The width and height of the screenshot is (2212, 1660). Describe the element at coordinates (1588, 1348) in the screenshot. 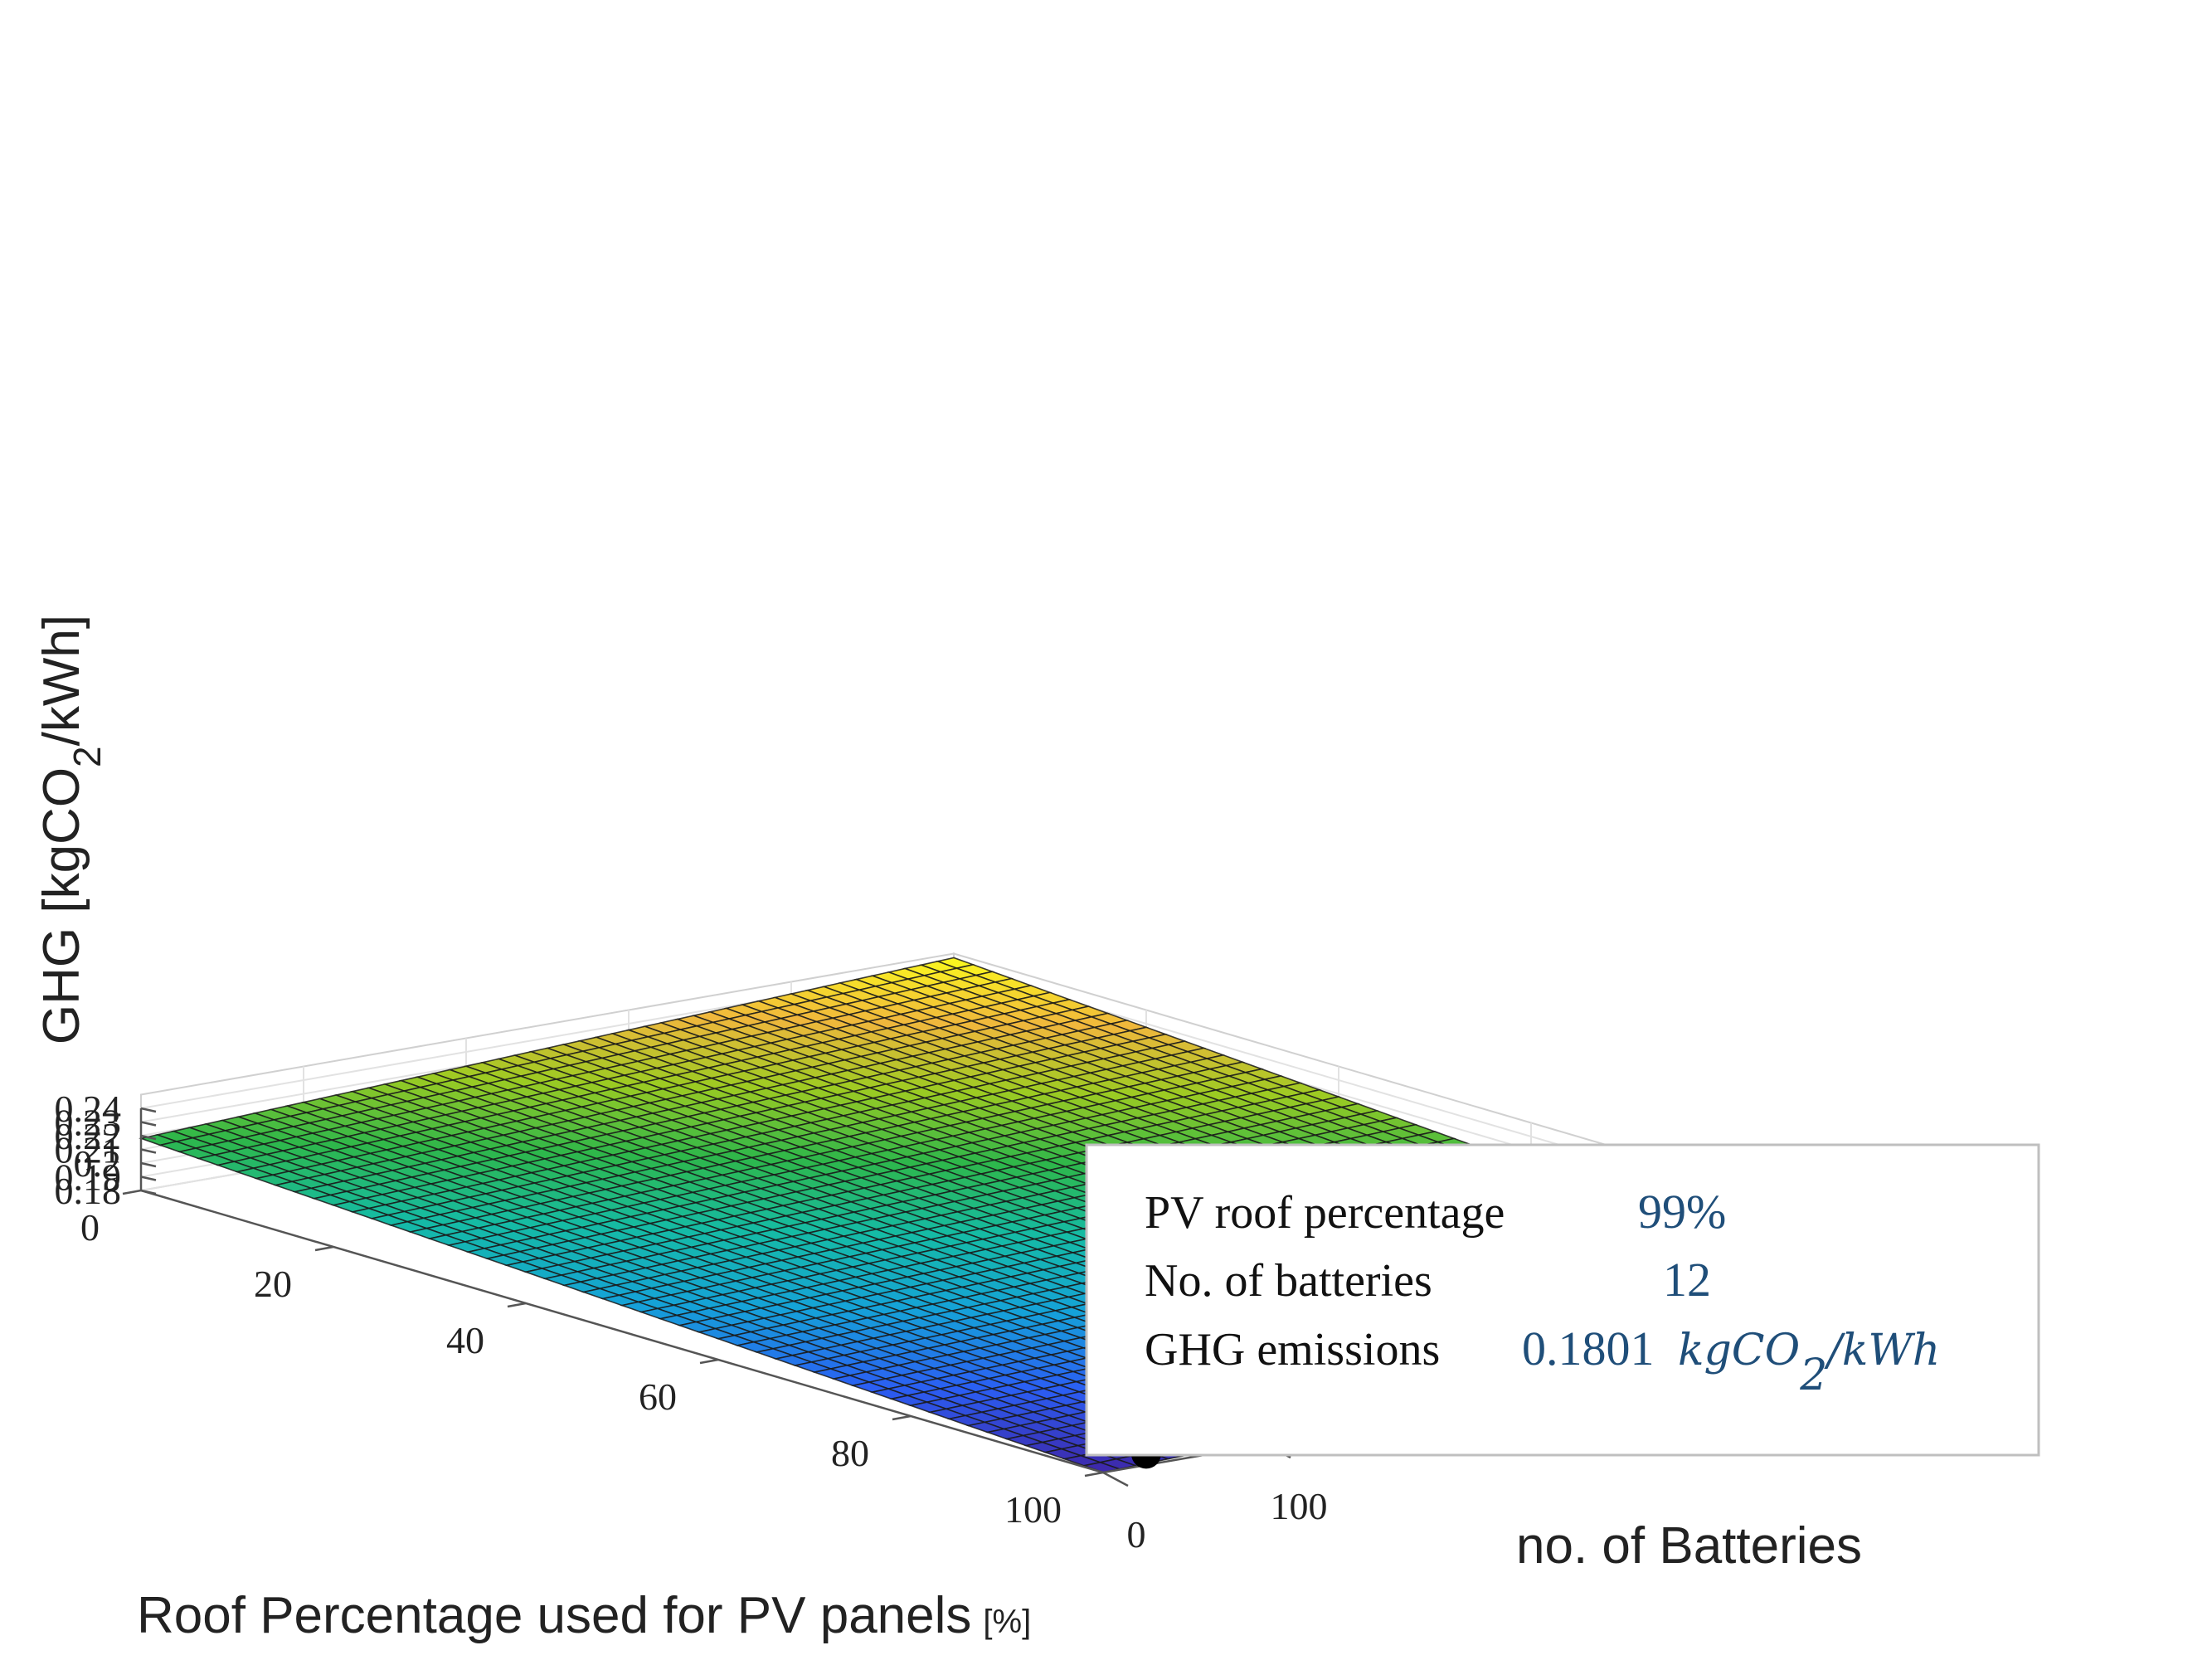

I see `datatip-ghg-number: 0.1801` at that location.